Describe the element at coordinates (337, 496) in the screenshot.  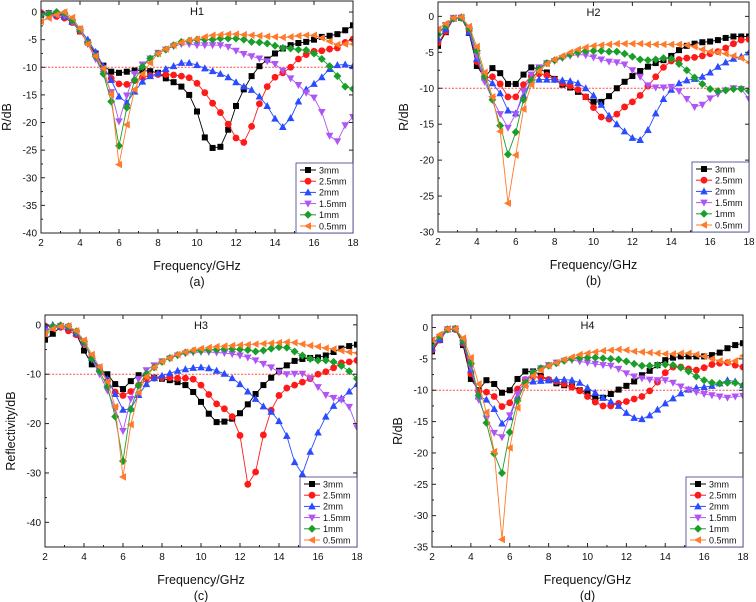
I see `legend-label: 2.5mm` at that location.